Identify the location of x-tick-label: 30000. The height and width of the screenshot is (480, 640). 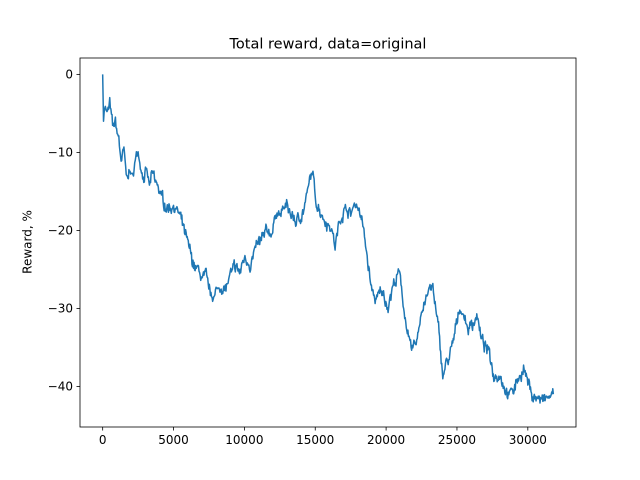
(528, 440).